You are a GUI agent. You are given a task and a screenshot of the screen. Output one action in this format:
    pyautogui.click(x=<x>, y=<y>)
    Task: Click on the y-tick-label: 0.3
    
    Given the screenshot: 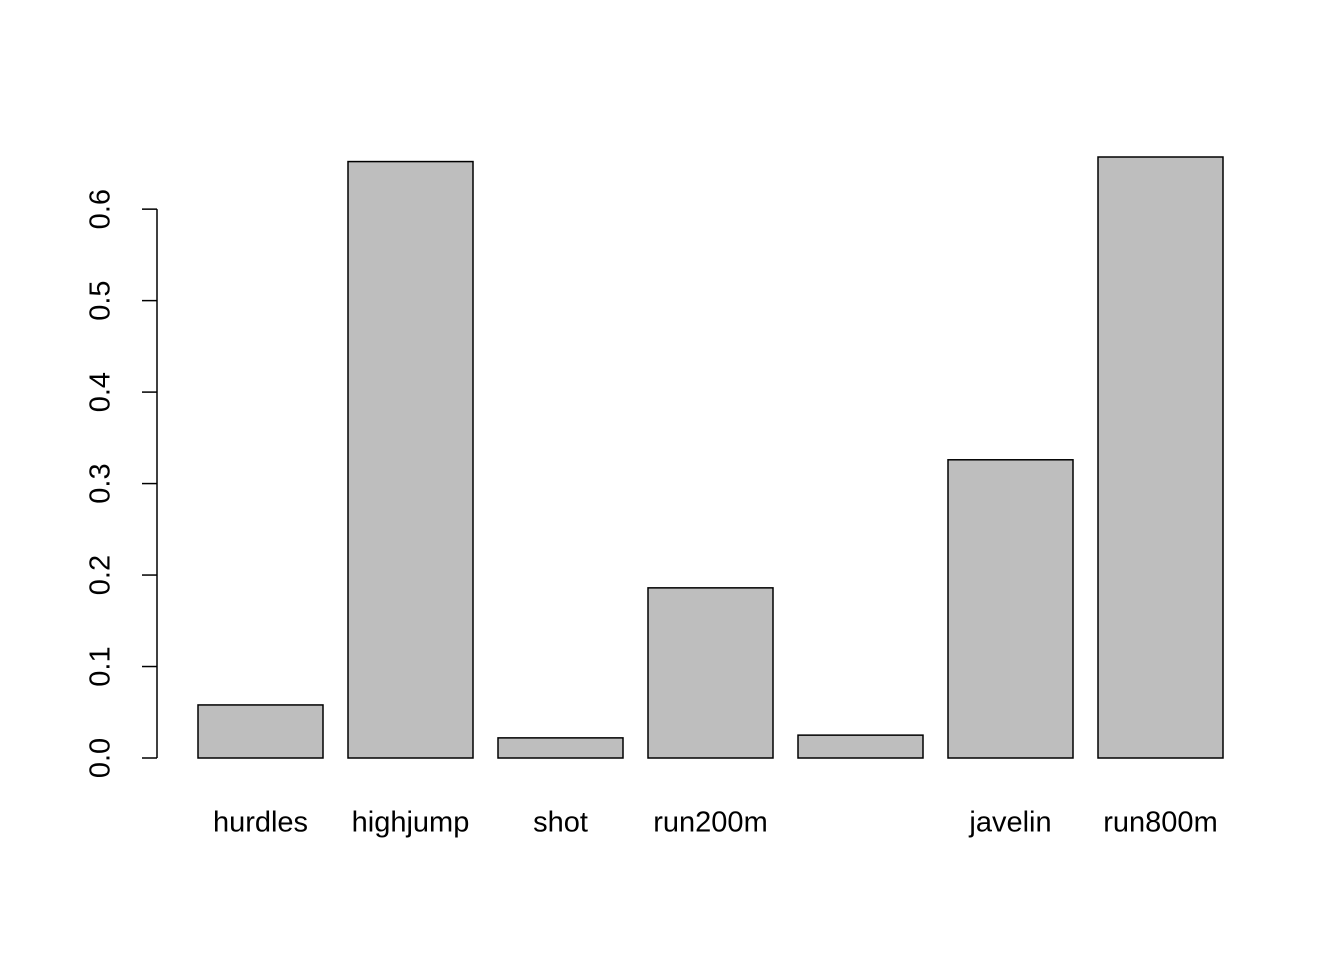 What is the action you would take?
    pyautogui.click(x=101, y=483)
    